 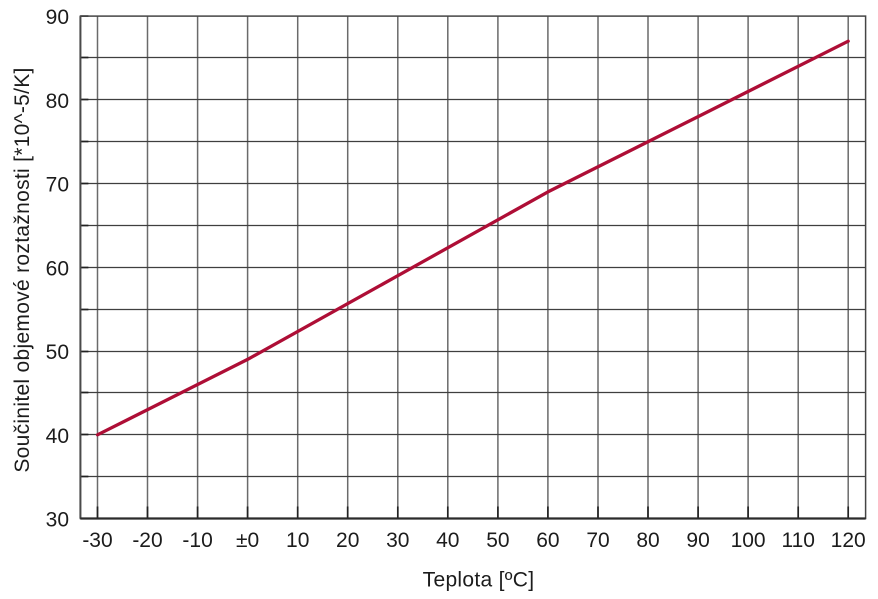 What do you see at coordinates (479, 580) in the screenshot?
I see `svg-text: Teplota [ºC]` at bounding box center [479, 580].